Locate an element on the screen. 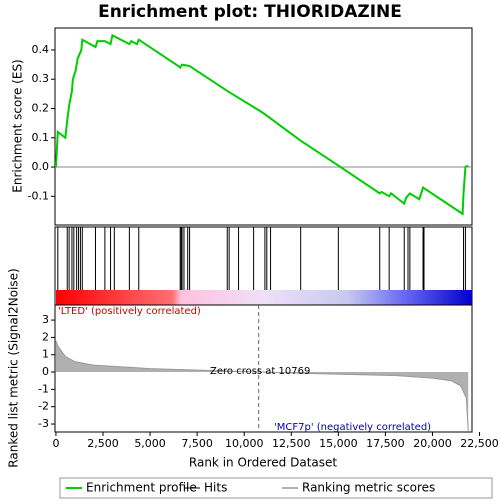 Image resolution: width=500 pixels, height=504 pixels. x-tick-label: 17,500 is located at coordinates (385, 443).